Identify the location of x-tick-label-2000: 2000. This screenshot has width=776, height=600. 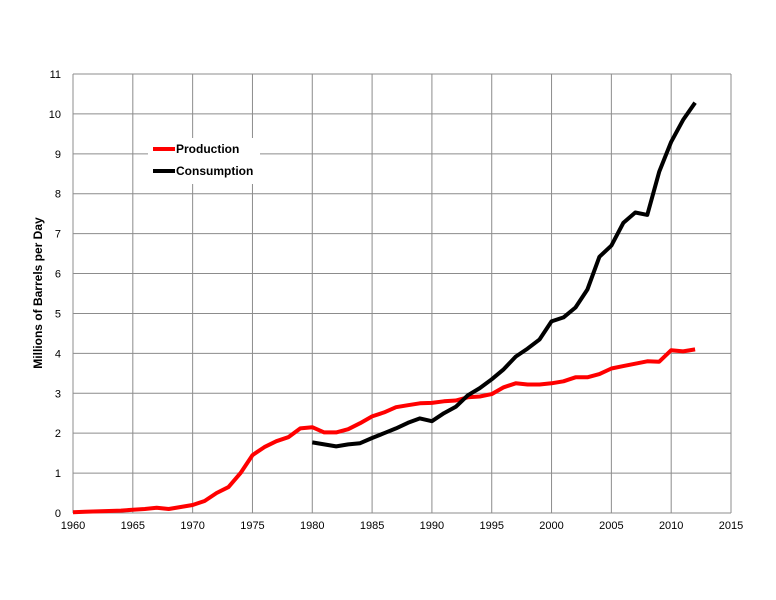
(551, 526).